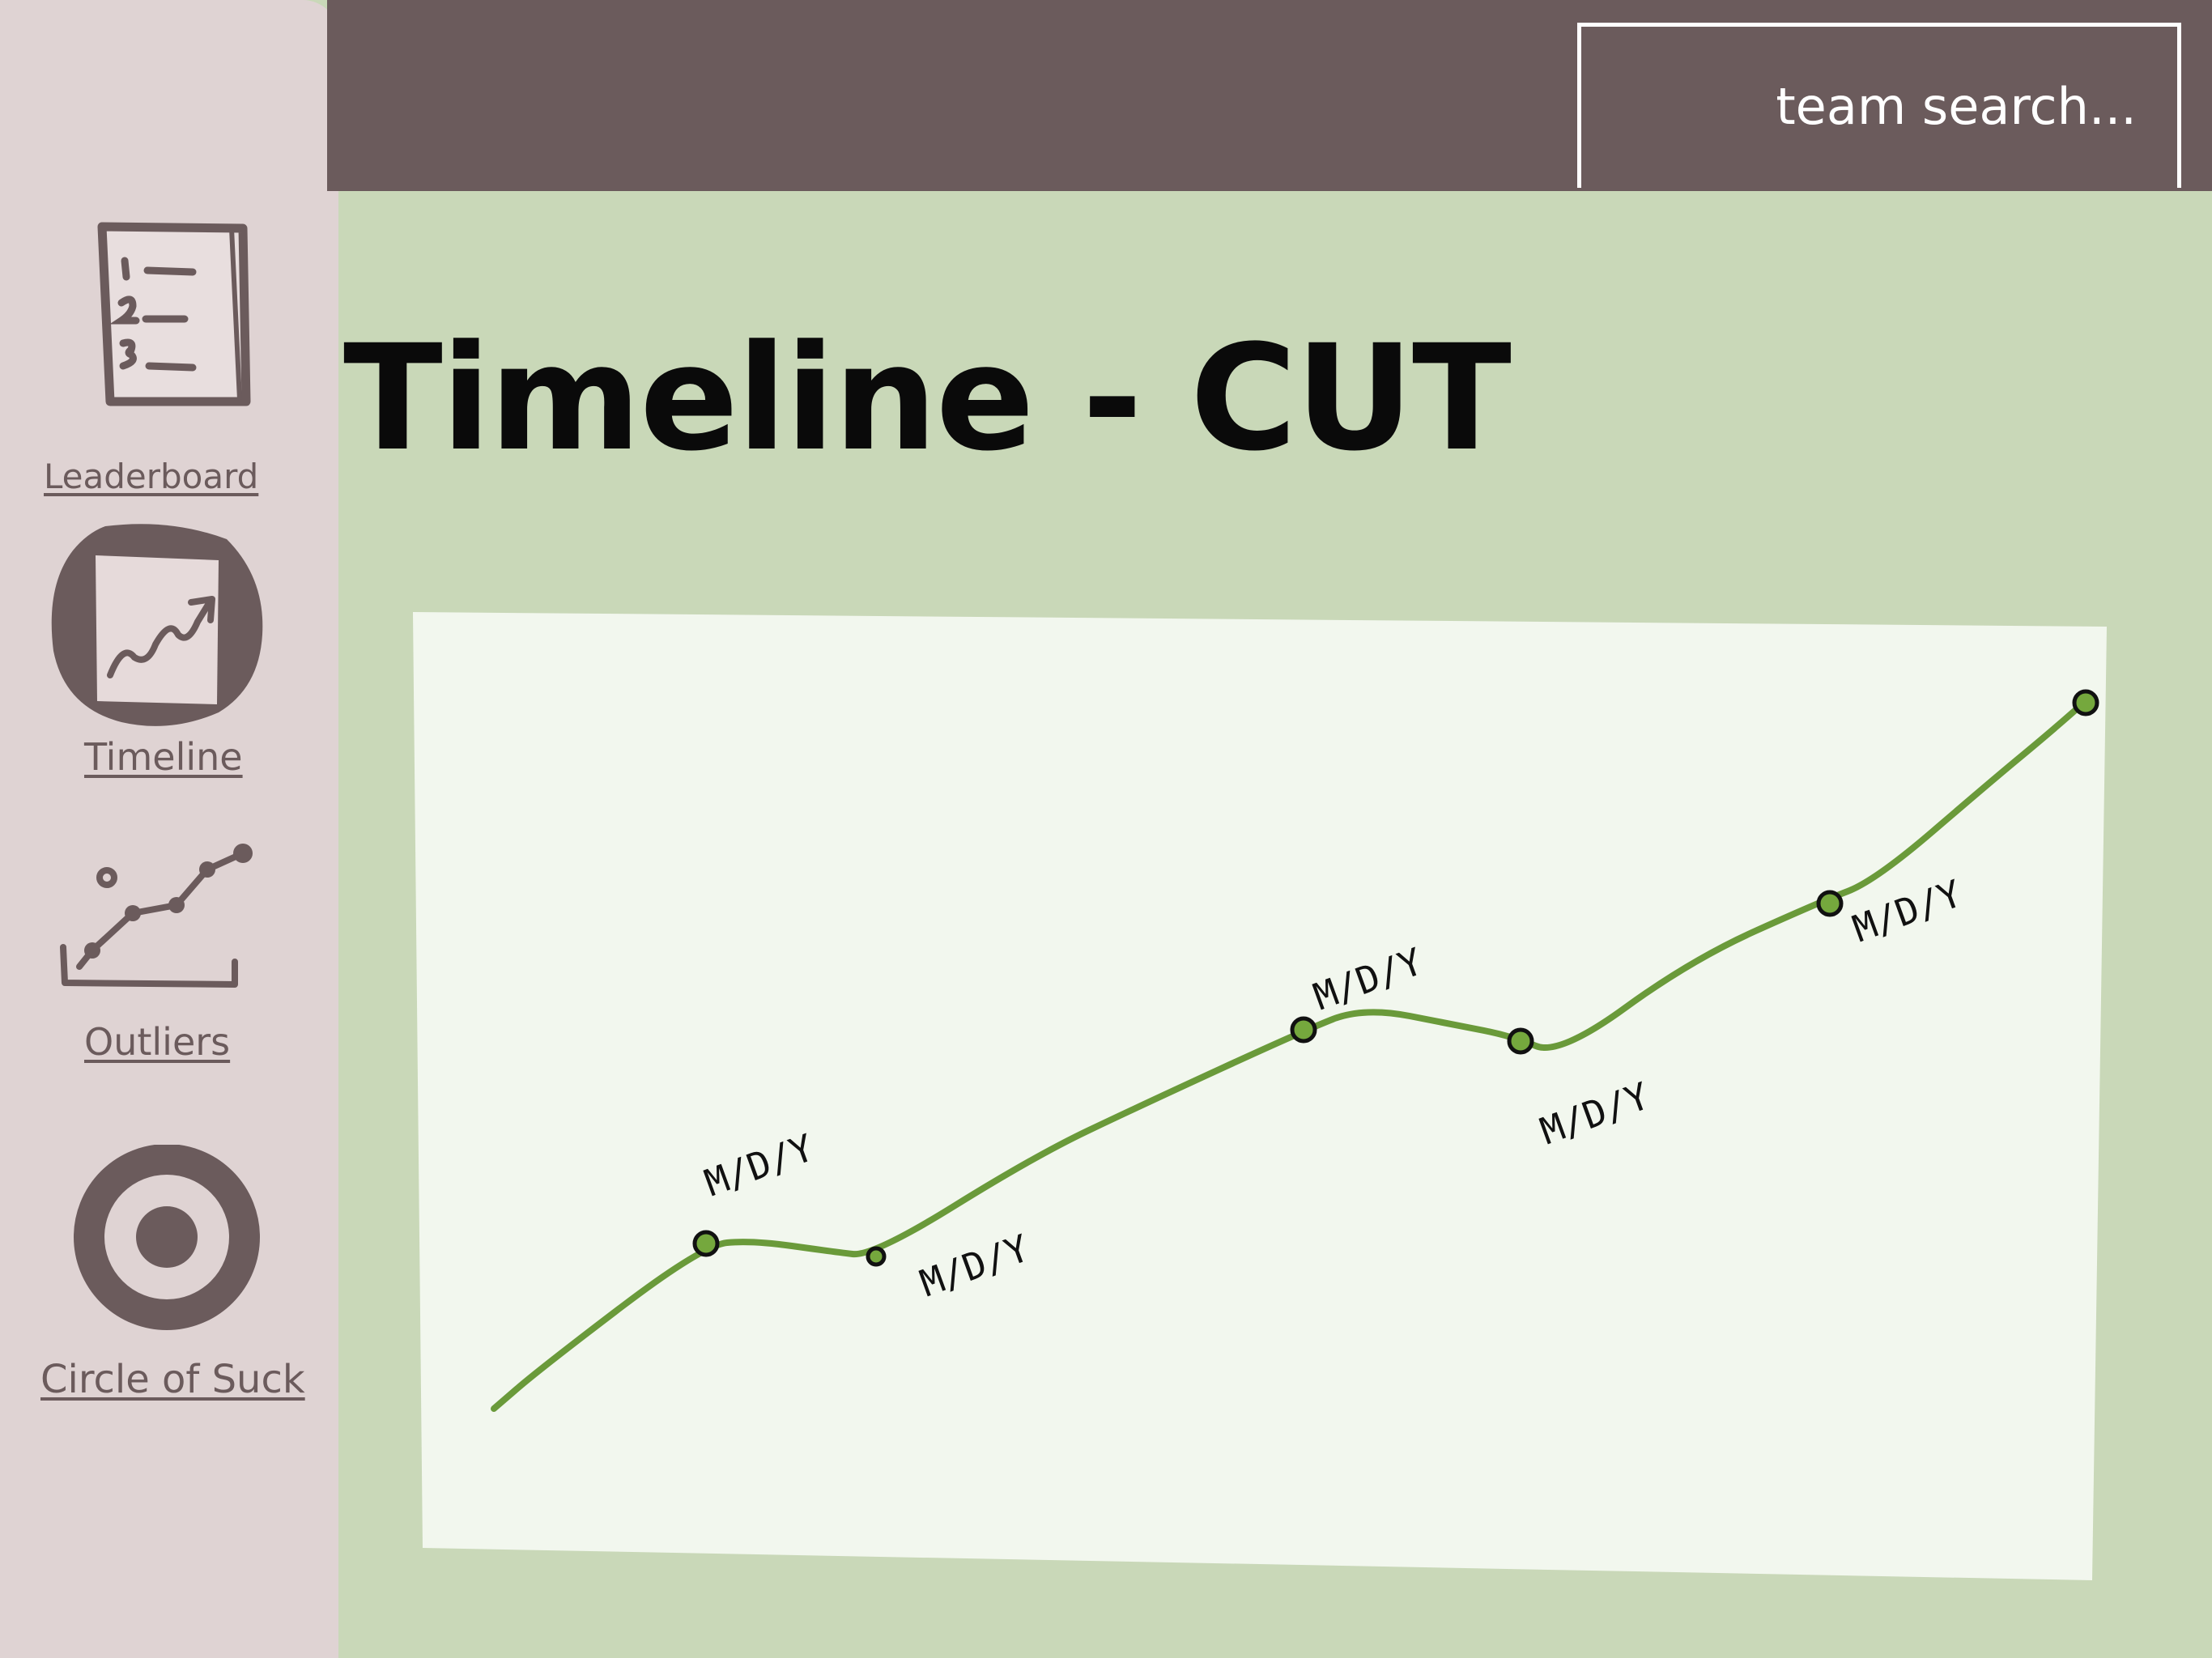  Describe the element at coordinates (157, 916) in the screenshot. I see `scatter-plot-icon` at that location.